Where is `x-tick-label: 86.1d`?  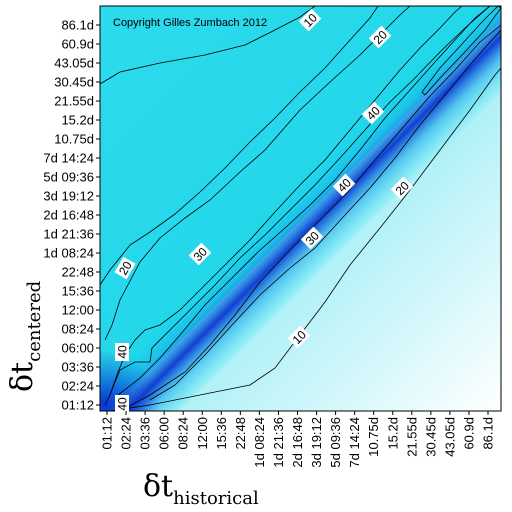 x-tick-label: 86.1d is located at coordinates (488, 433).